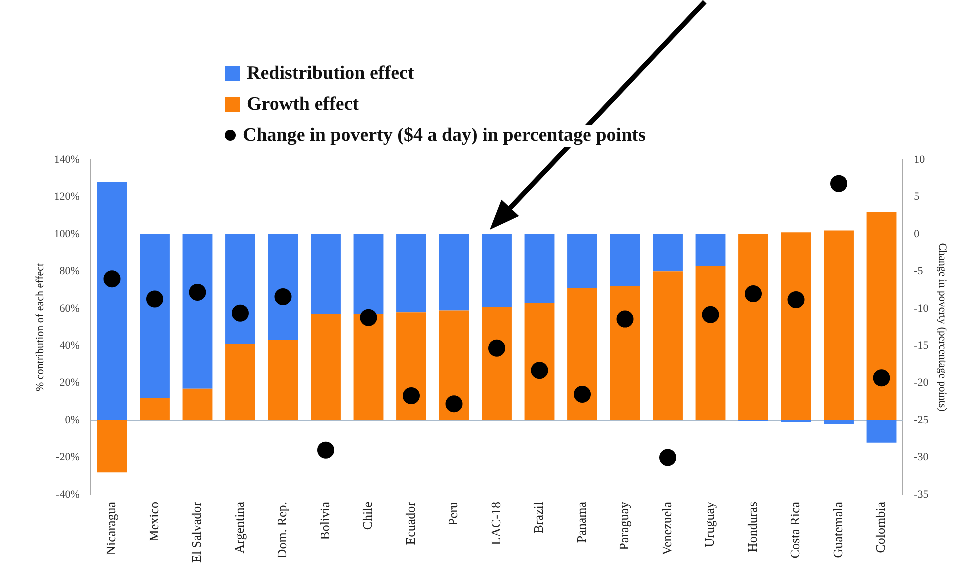 The height and width of the screenshot is (571, 963). Describe the element at coordinates (838, 530) in the screenshot. I see `x-tick-label: Guatemala` at that location.